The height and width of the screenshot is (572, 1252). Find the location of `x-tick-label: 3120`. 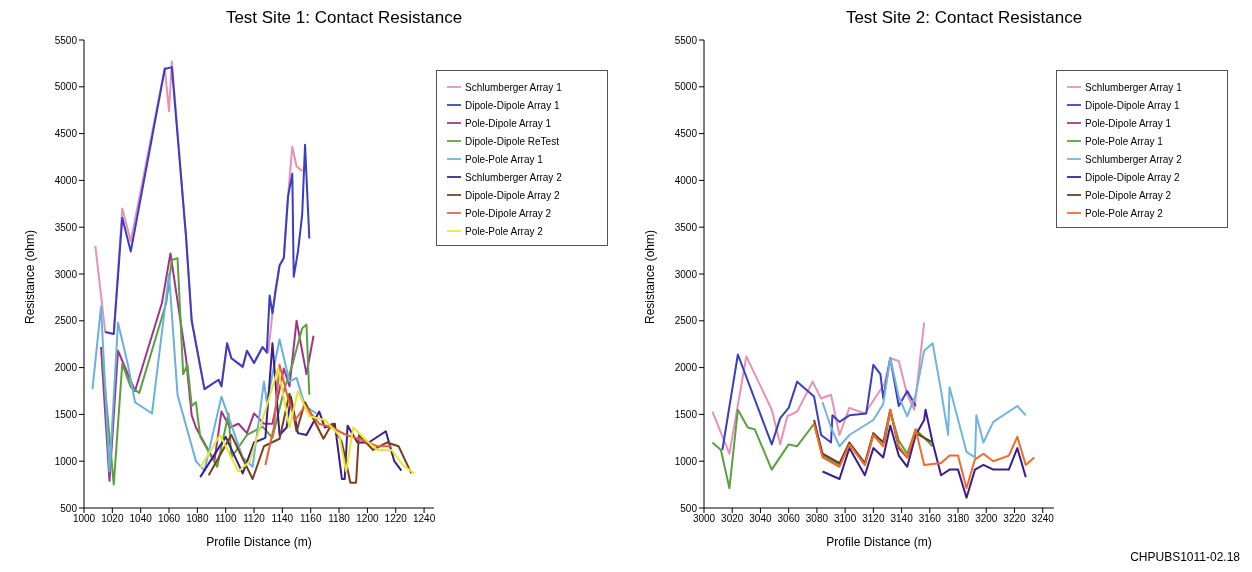

x-tick-label: 3120 is located at coordinates (873, 519).